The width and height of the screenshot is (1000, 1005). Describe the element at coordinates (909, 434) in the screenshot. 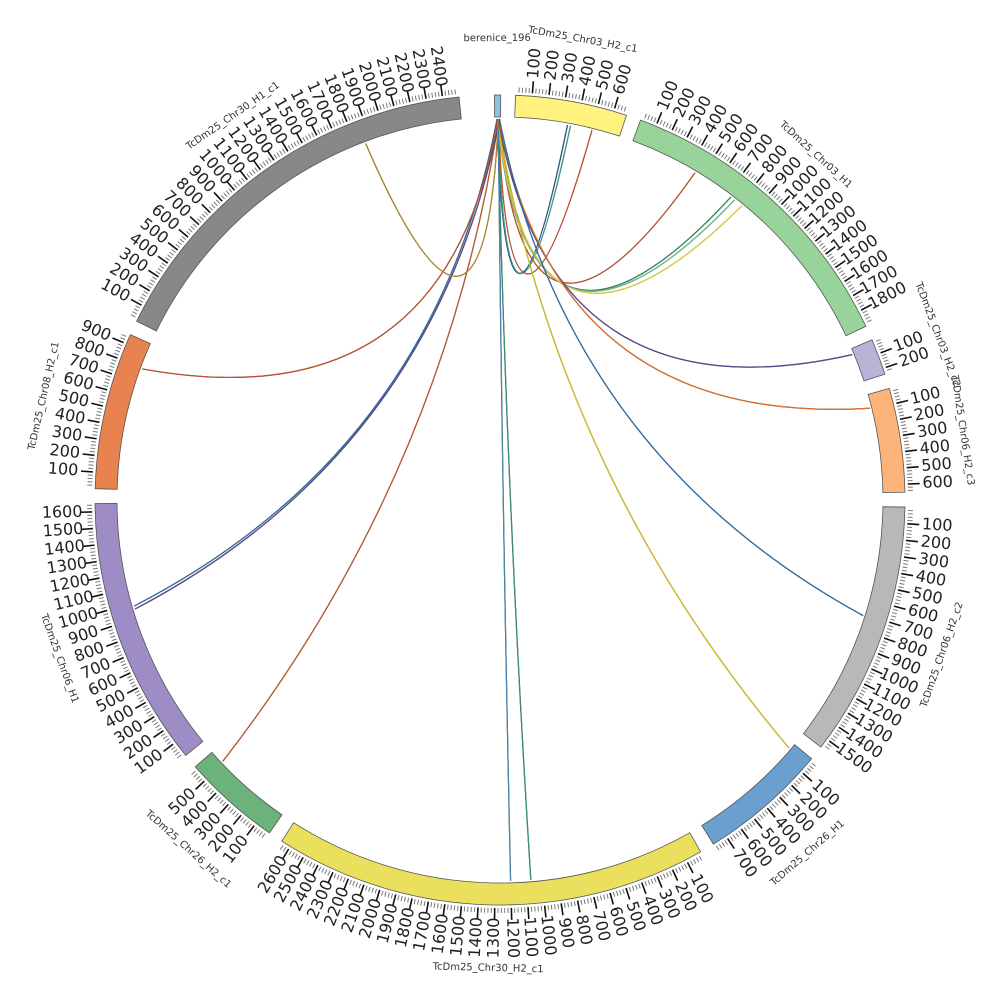

I see `major-tick-tcdm25-chr06-h2-c3` at that location.